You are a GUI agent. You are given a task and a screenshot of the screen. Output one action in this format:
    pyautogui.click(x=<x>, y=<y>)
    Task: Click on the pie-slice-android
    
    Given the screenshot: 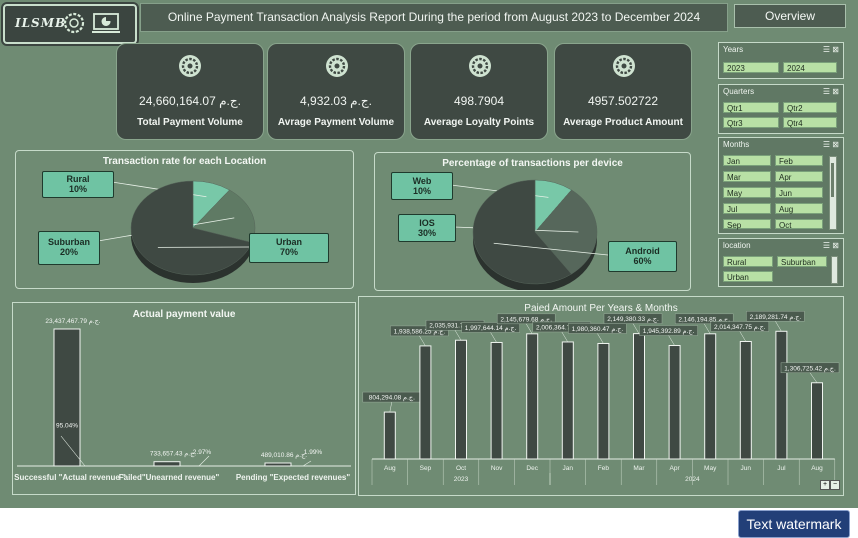 What is the action you would take?
    pyautogui.click(x=522, y=232)
    